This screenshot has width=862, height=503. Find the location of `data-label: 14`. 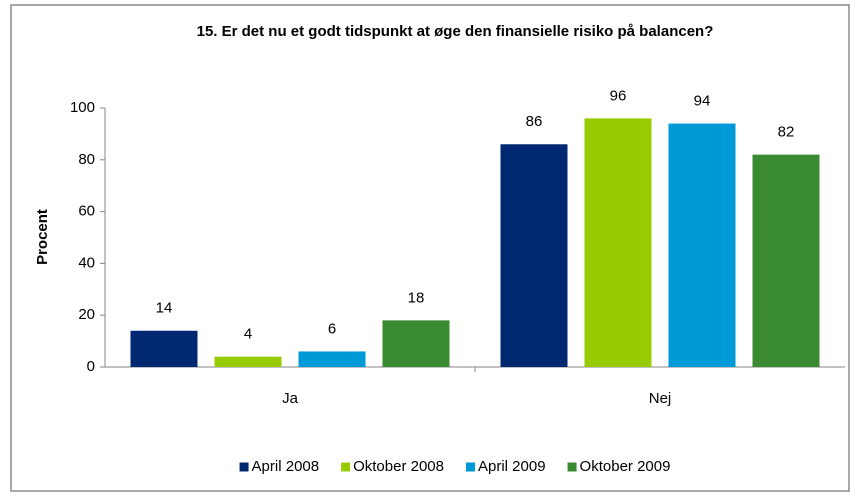

data-label: 14 is located at coordinates (164, 308).